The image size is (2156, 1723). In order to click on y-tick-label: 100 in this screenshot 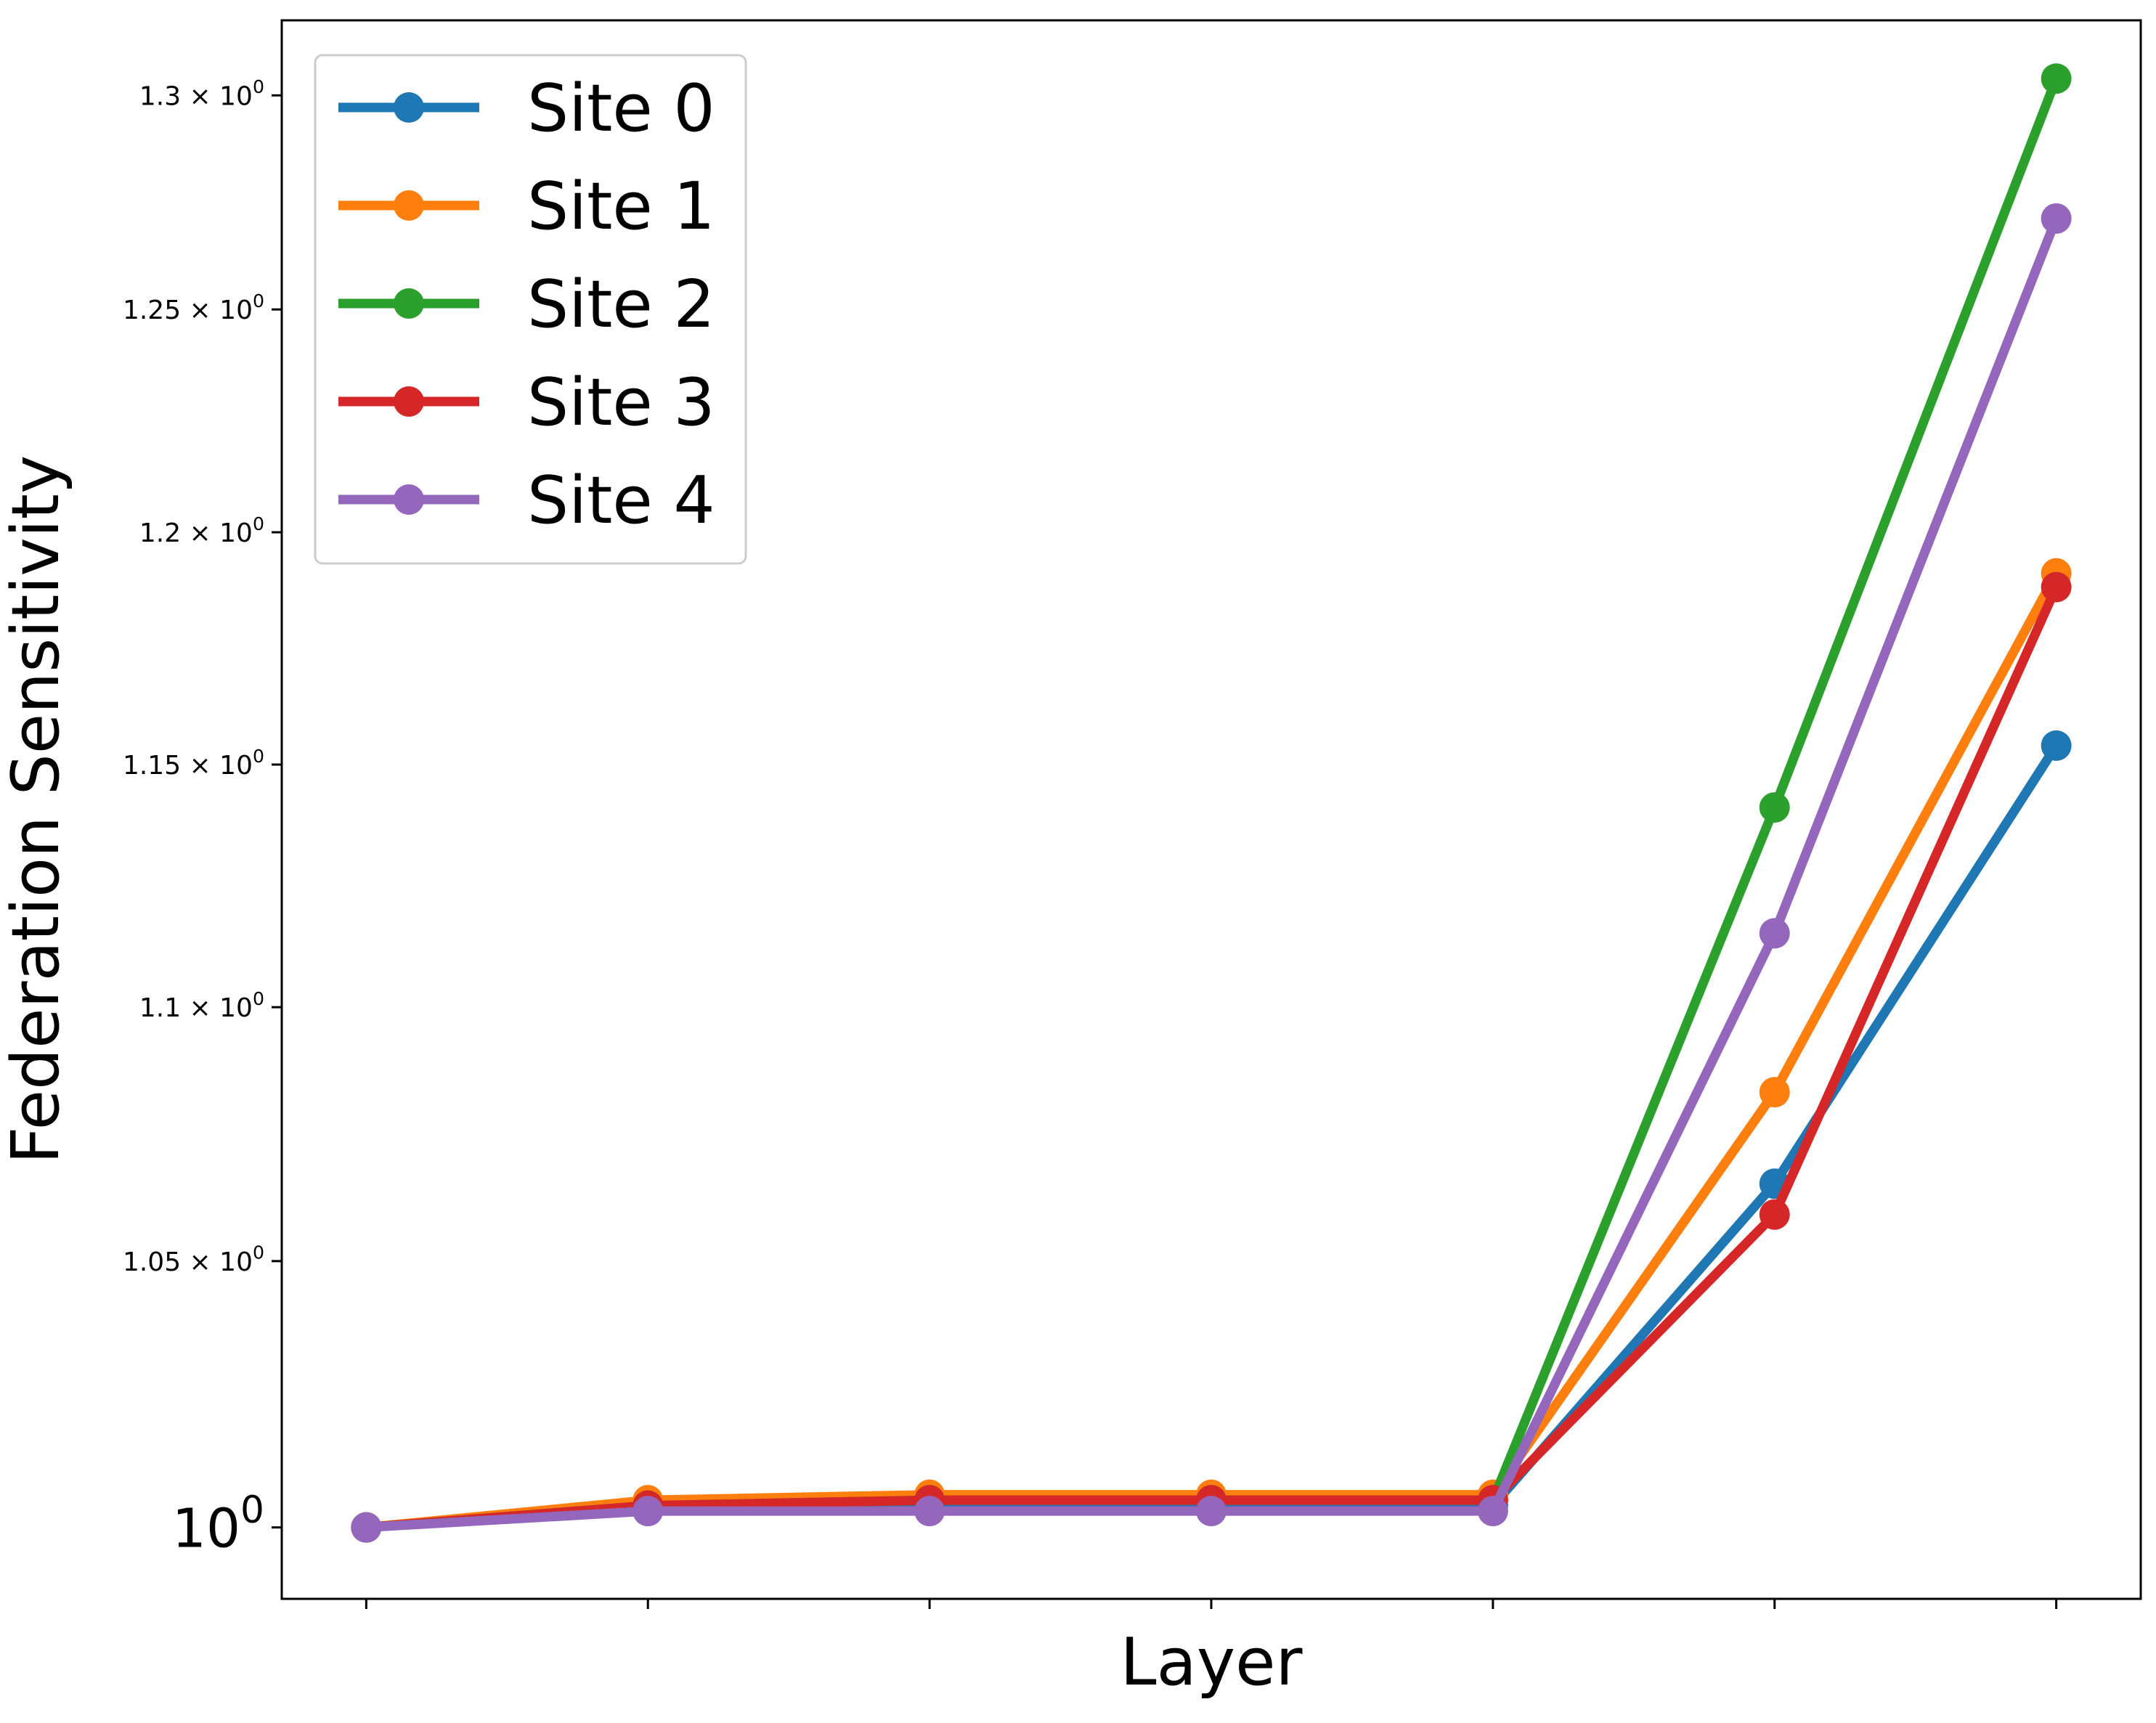, I will do `click(218, 1524)`.